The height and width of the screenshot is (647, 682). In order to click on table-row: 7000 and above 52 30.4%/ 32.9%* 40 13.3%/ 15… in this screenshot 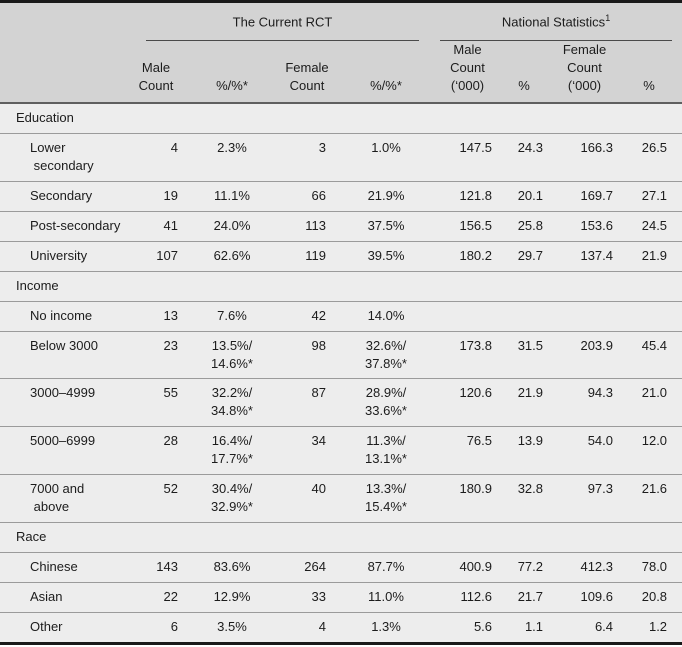, I will do `click(341, 498)`.